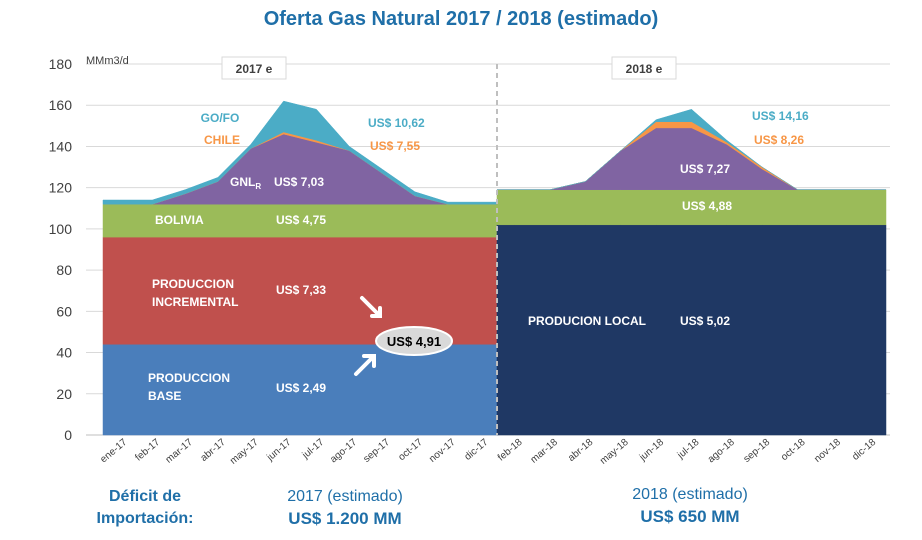  What do you see at coordinates (477, 450) in the screenshot?
I see `x-tick-label: dic-17` at bounding box center [477, 450].